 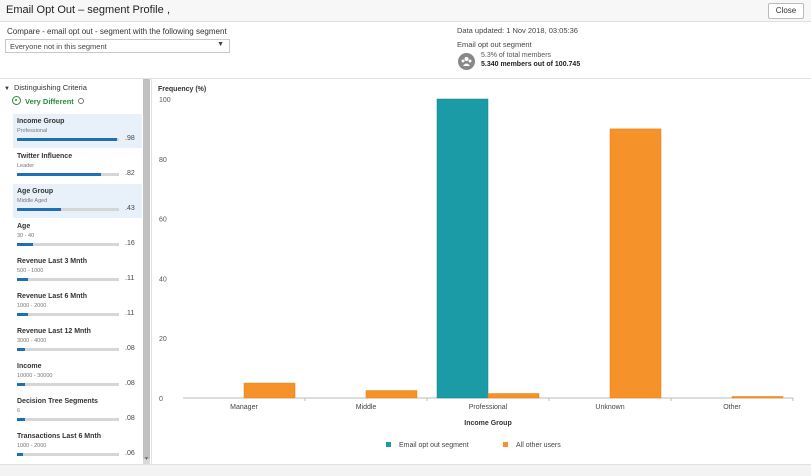 I want to click on group-icon, so click(x=466, y=61).